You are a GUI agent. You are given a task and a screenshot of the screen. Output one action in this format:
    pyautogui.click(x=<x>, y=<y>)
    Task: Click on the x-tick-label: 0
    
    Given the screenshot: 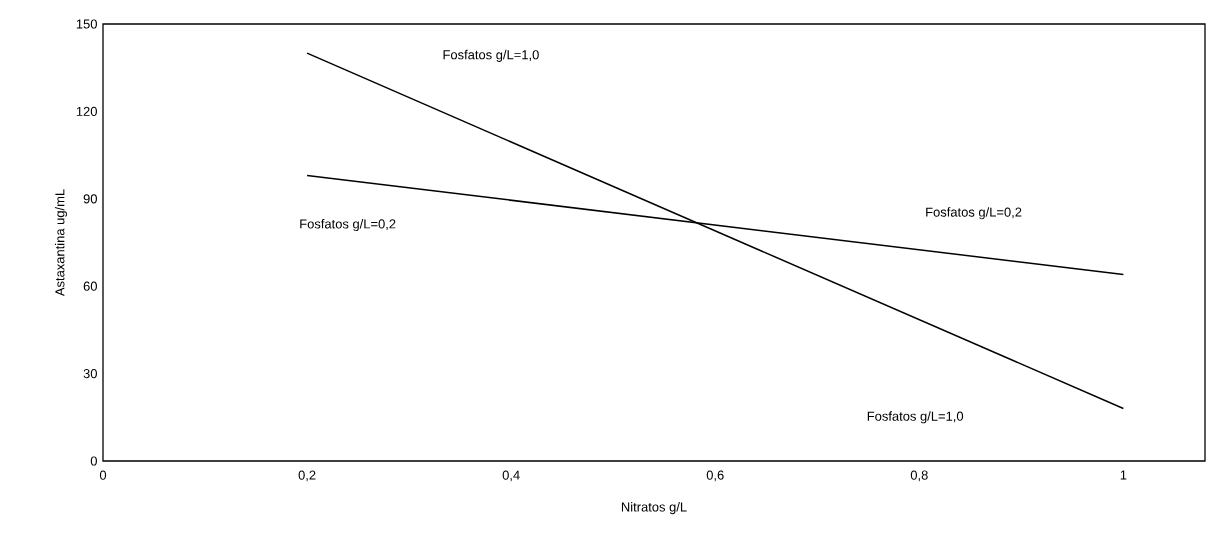 What is the action you would take?
    pyautogui.click(x=103, y=475)
    